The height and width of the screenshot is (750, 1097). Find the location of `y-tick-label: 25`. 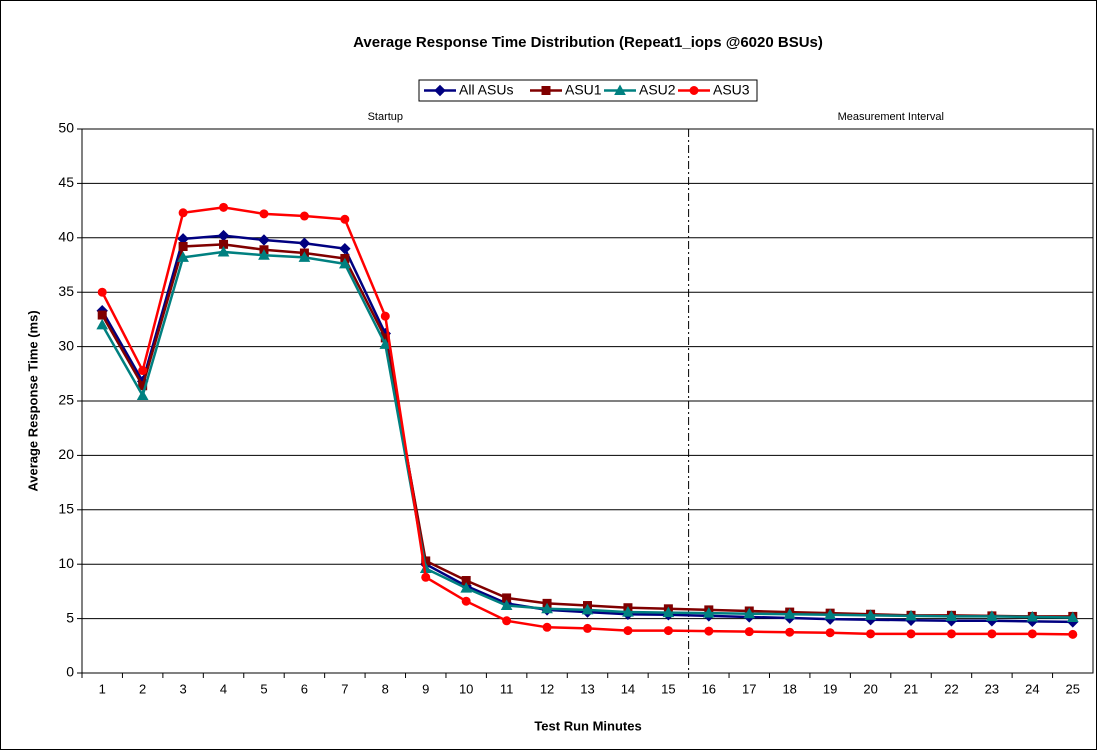

y-tick-label: 25 is located at coordinates (66, 400).